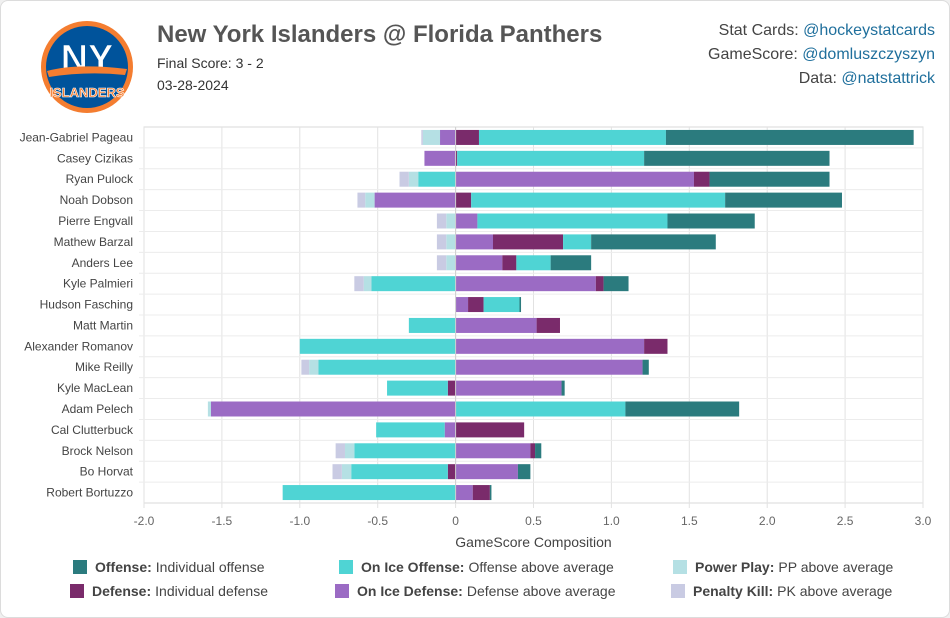 This screenshot has height=618, width=950. Describe the element at coordinates (923, 521) in the screenshot. I see `x-tick-label: 3.0` at that location.